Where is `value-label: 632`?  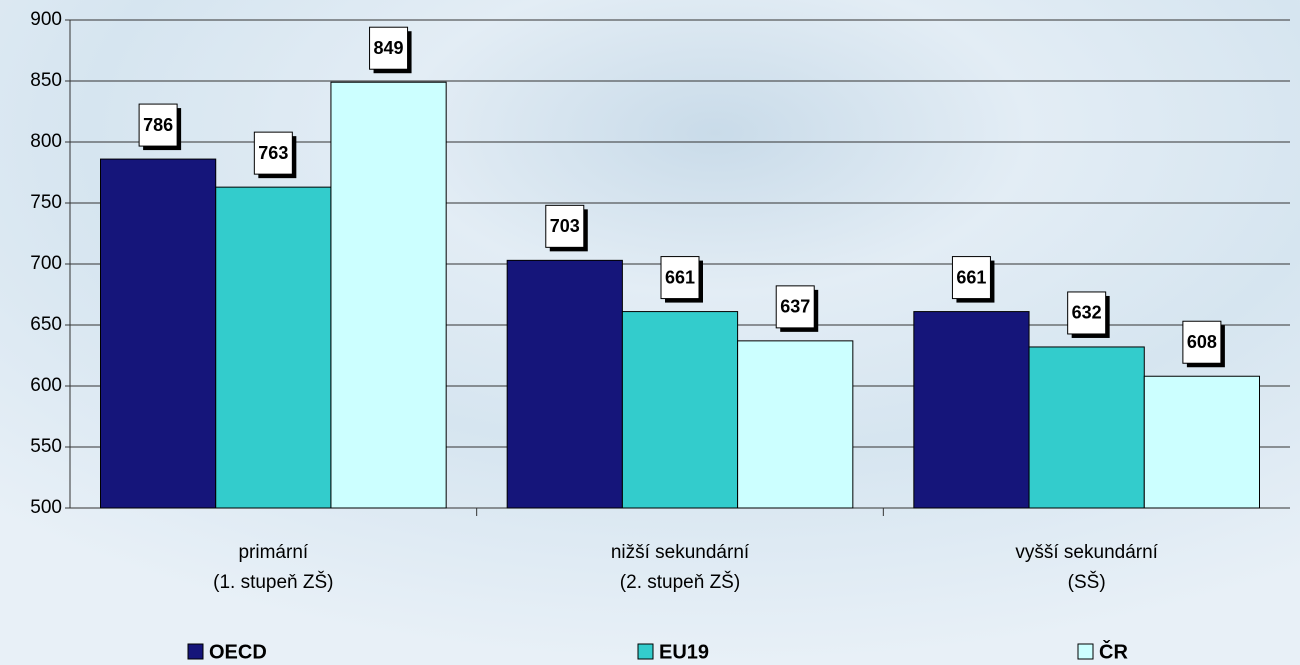 value-label: 632 is located at coordinates (1087, 313).